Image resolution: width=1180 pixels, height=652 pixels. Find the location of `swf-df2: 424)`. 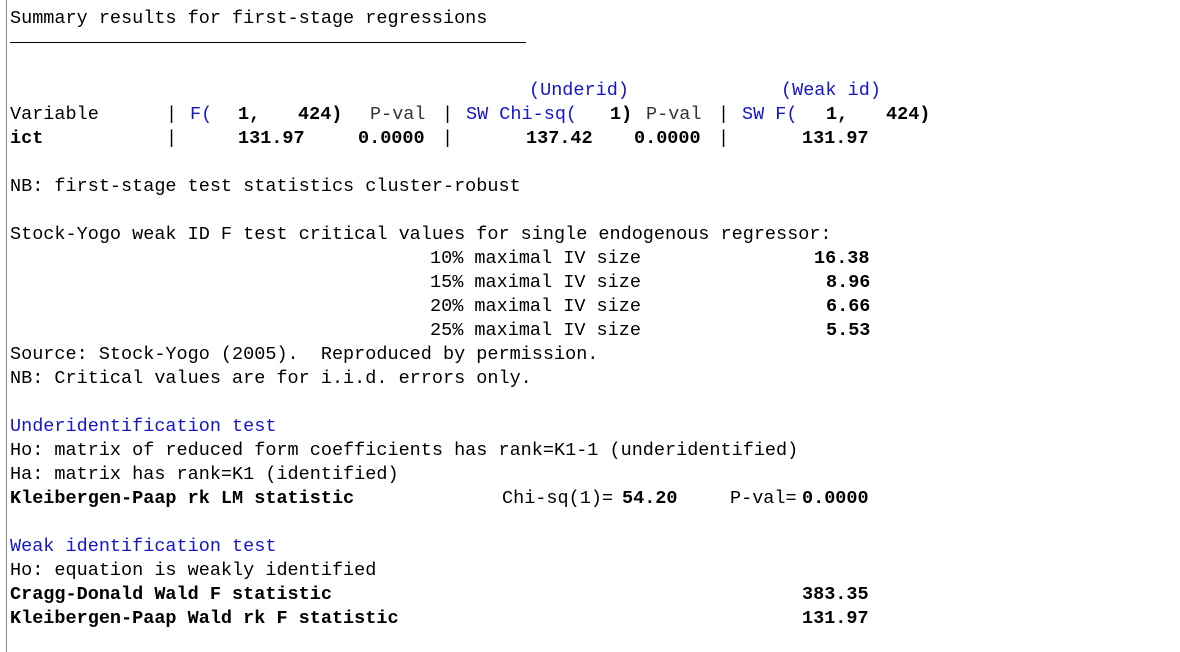

swf-df2: 424) is located at coordinates (908, 114).